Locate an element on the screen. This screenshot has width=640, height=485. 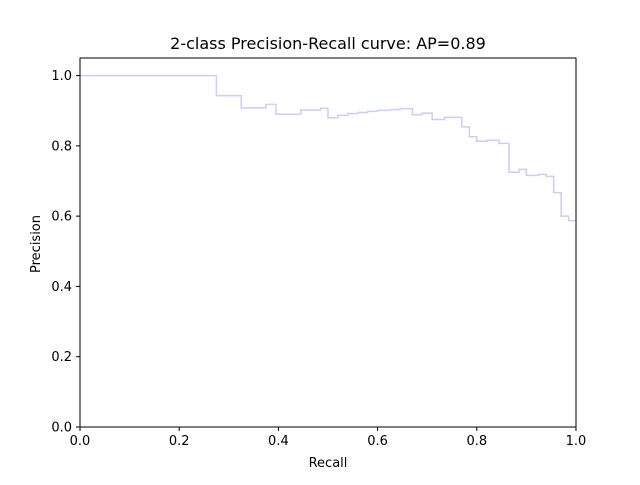
y-tick-label: 0.8 is located at coordinates (61, 146).